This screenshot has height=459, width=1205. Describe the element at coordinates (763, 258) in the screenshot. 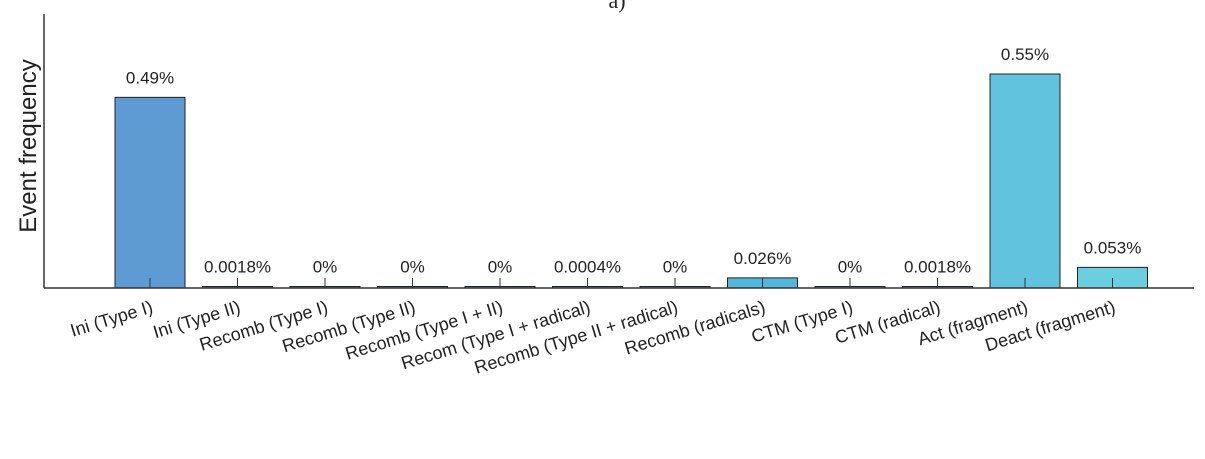

I see `data-label: 0.026%` at that location.